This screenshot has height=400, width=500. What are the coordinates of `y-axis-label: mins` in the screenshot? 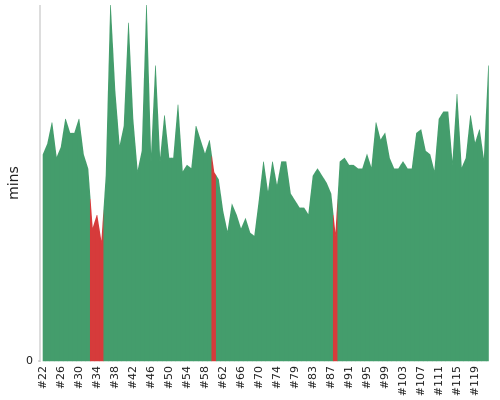 It's located at (14, 183).